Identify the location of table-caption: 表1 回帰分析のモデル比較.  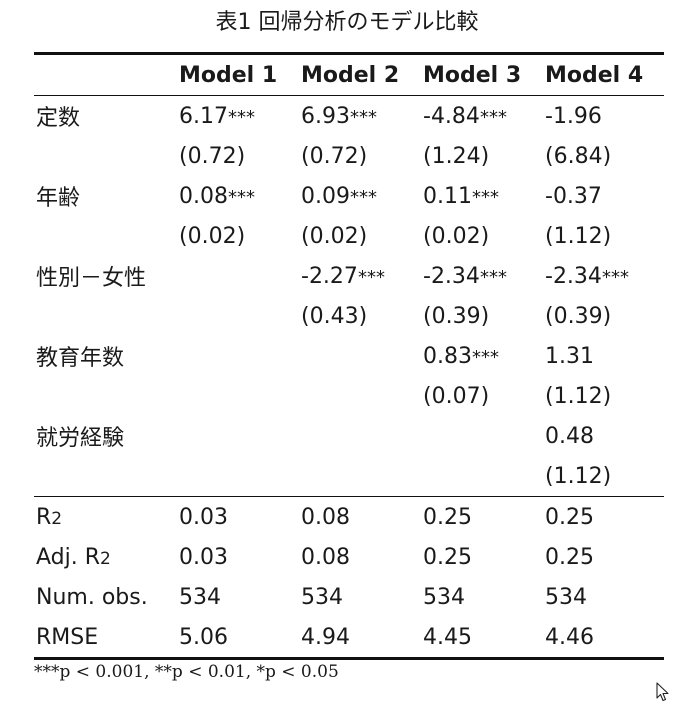
(347, 22).